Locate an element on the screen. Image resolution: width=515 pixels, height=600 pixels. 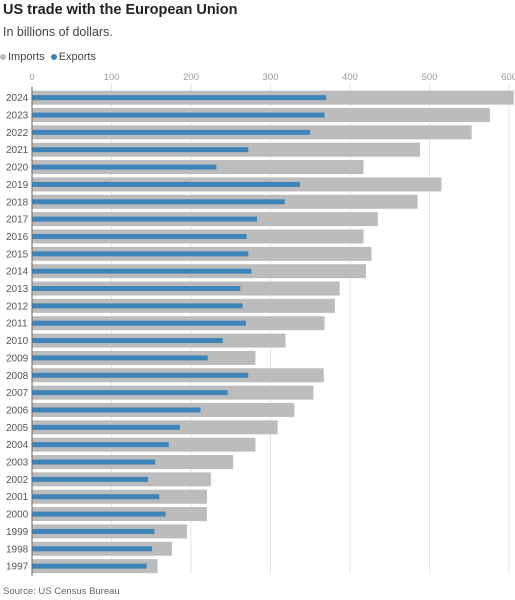
category-label: 2005 is located at coordinates (17, 428).